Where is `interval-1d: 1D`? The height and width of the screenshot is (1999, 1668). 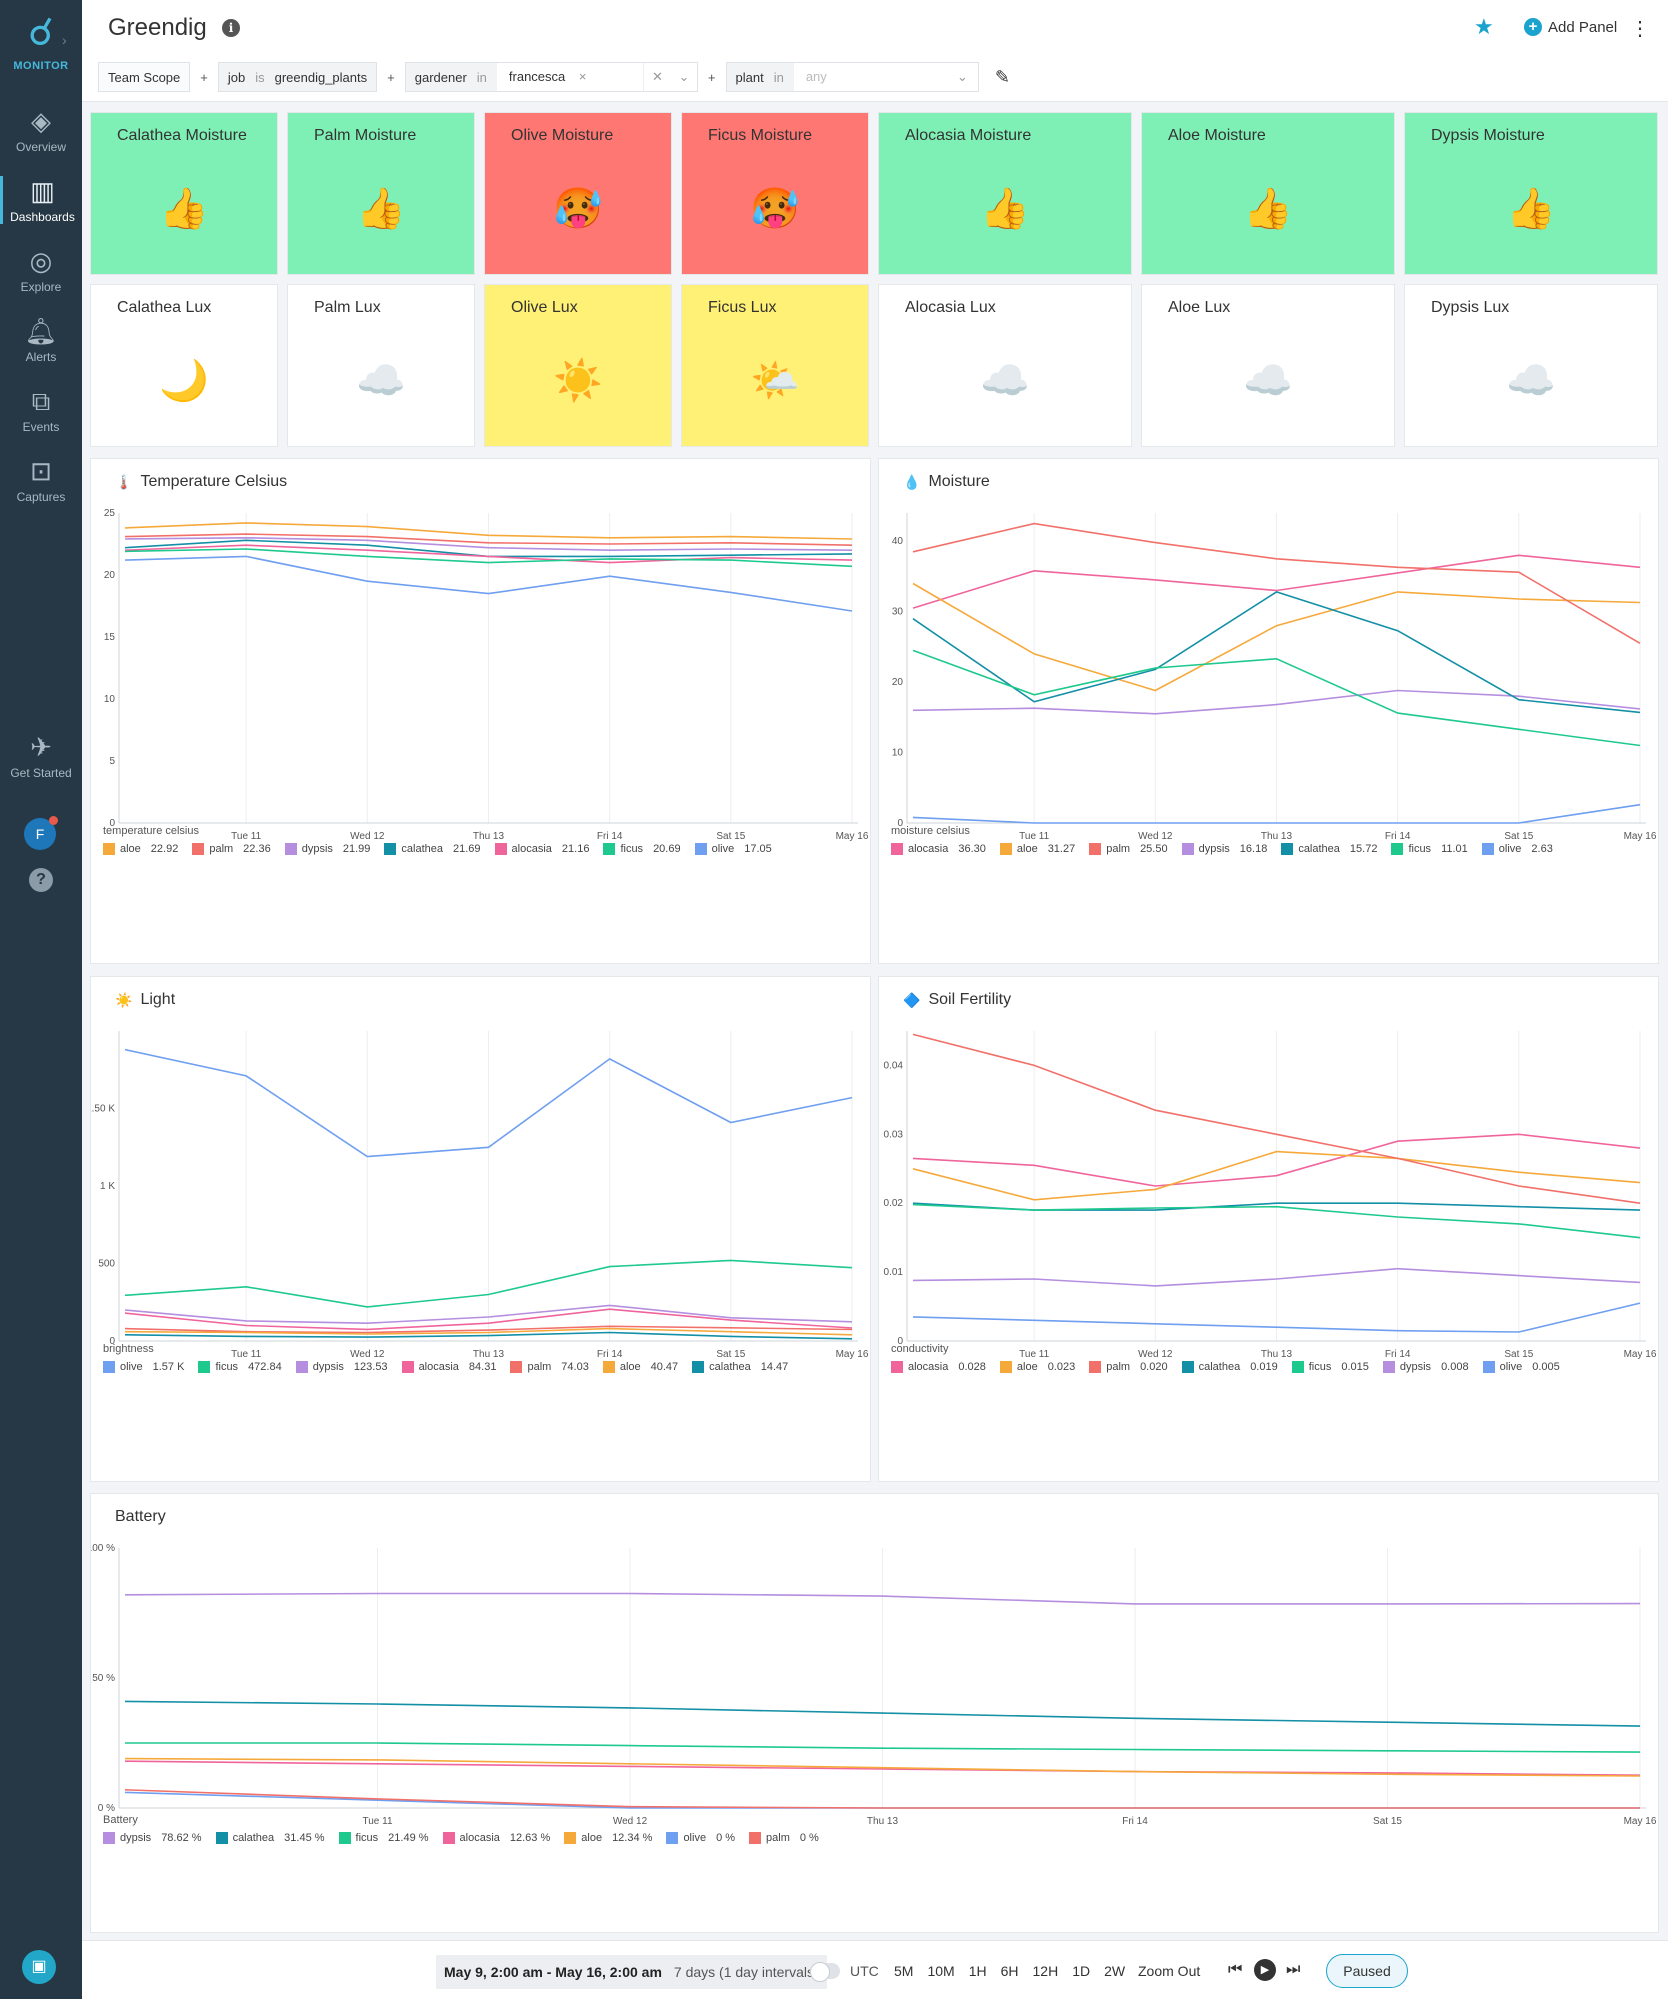 interval-1d: 1D is located at coordinates (1081, 1971).